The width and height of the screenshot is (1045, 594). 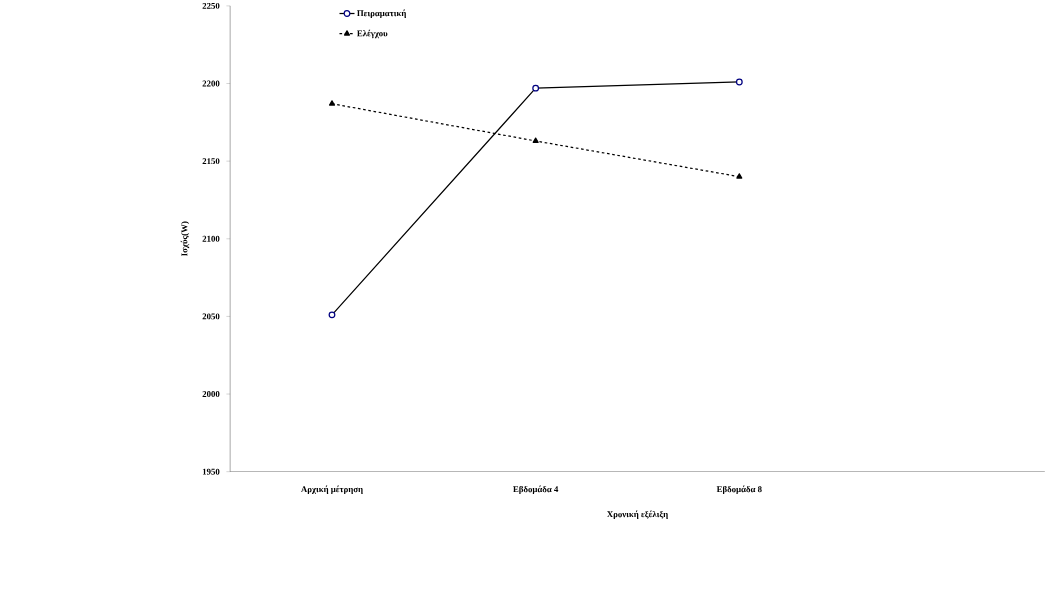 I want to click on x-tick-label: Αρχική μέτρηση, so click(x=331, y=489).